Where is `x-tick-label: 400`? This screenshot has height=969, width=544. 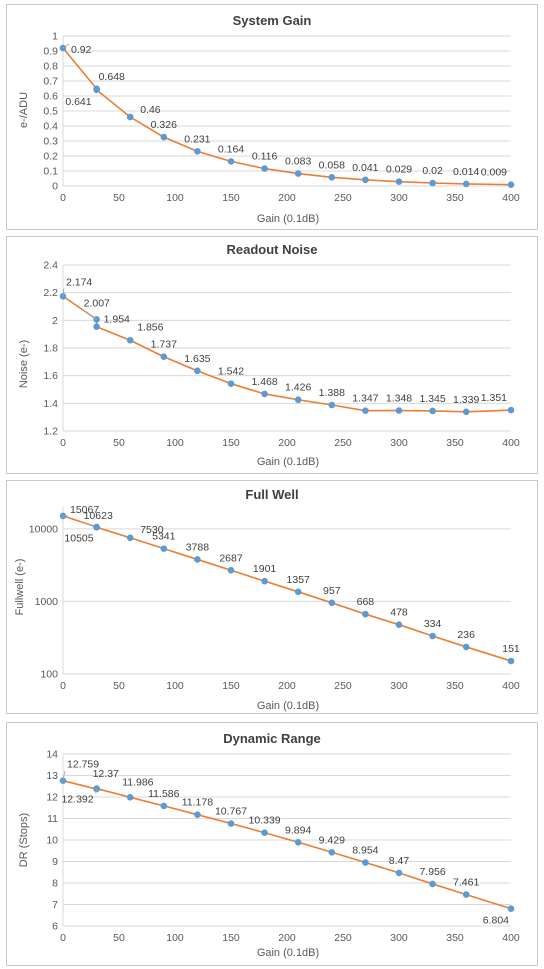
x-tick-label: 400 is located at coordinates (511, 938).